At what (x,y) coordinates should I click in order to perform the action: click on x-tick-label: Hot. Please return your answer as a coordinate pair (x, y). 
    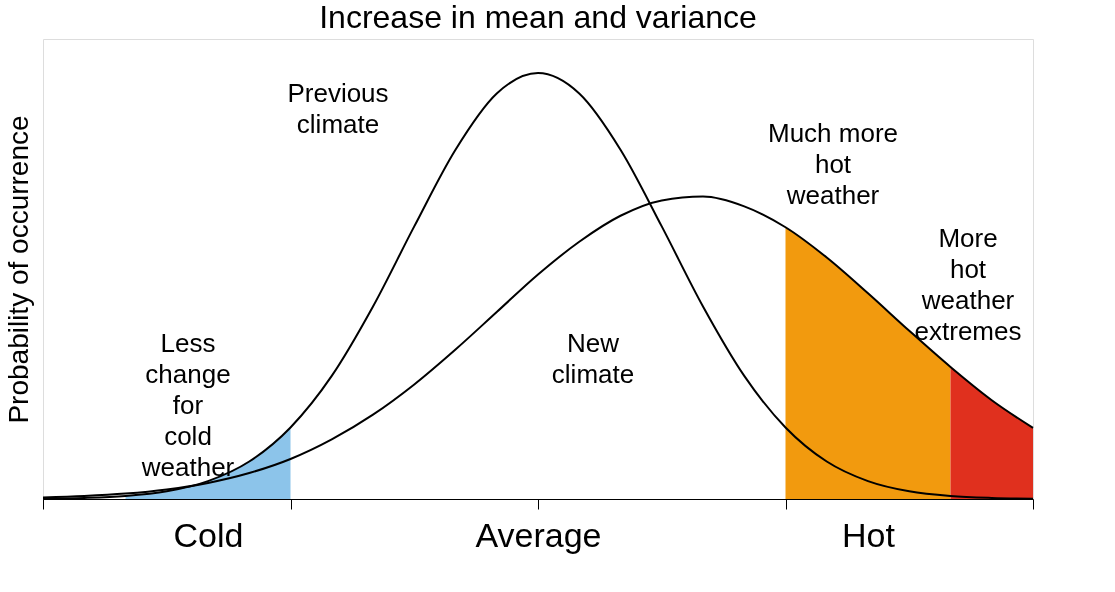
    Looking at the image, I should click on (869, 534).